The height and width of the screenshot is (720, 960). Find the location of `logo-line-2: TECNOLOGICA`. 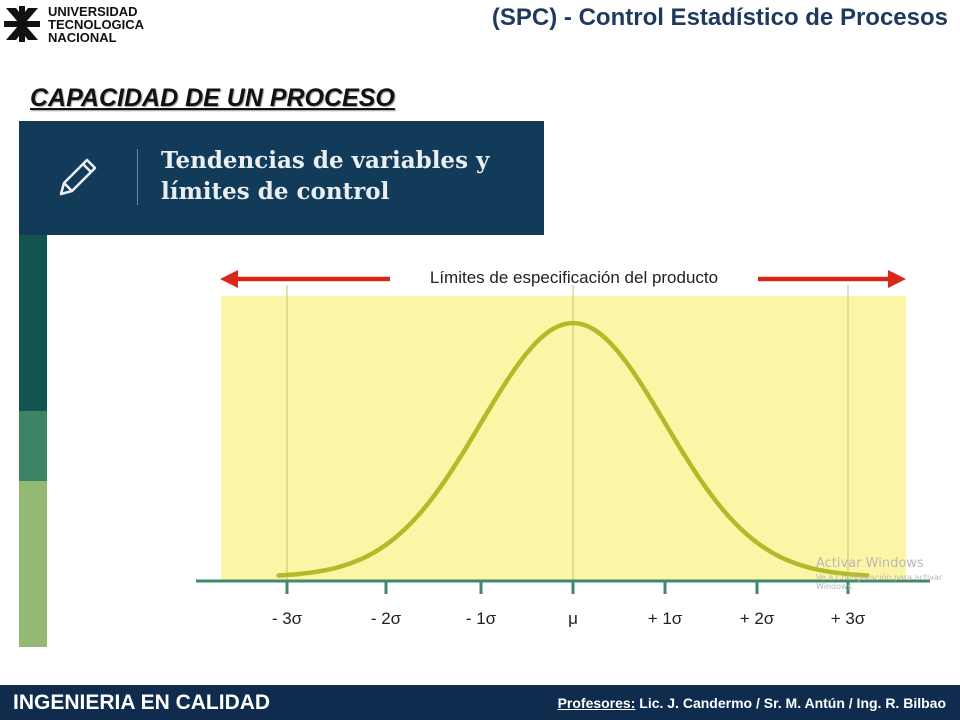

logo-line-2: TECNOLOGICA is located at coordinates (96, 24).